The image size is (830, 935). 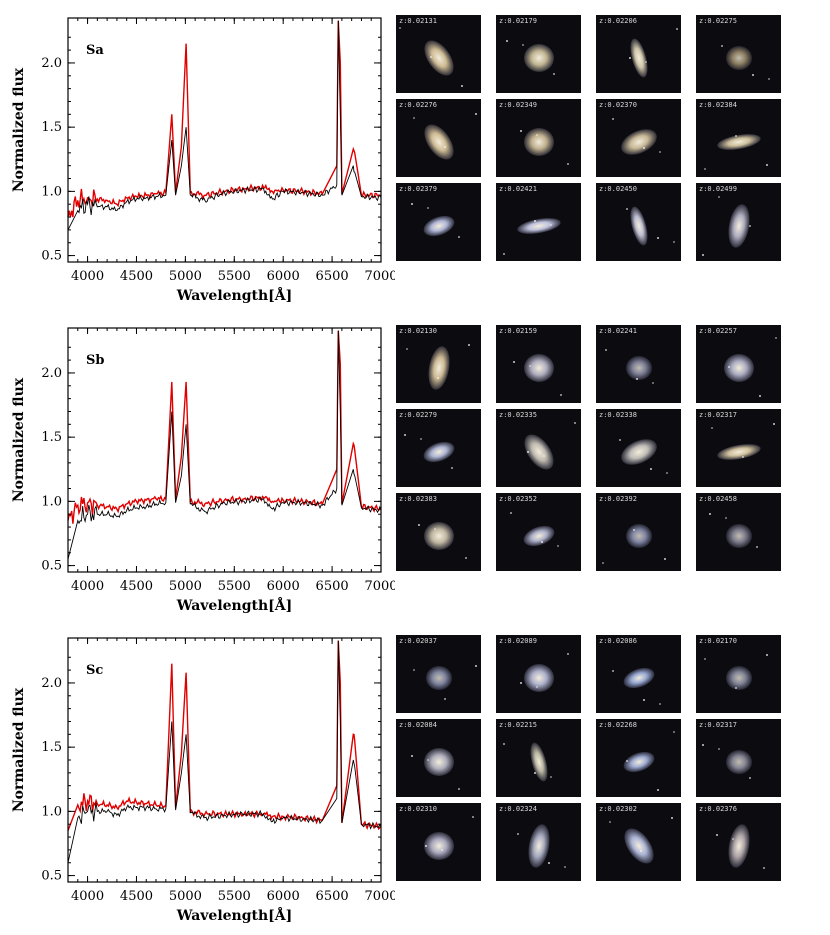 I want to click on panel-label: Sc, so click(x=94, y=670).